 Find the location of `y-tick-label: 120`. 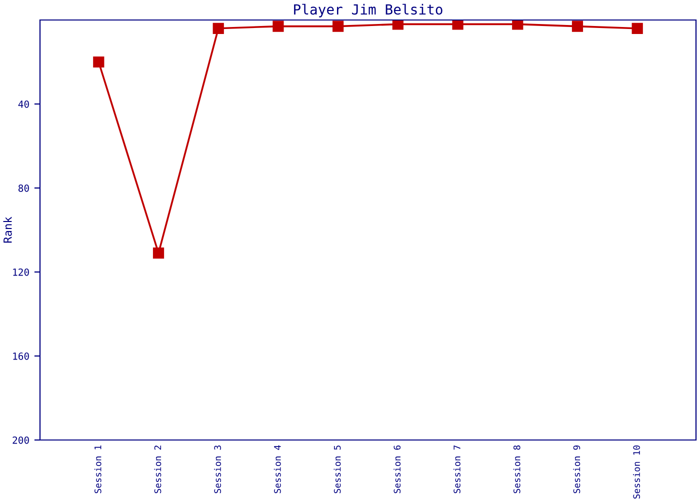

y-tick-label: 120 is located at coordinates (21, 272).